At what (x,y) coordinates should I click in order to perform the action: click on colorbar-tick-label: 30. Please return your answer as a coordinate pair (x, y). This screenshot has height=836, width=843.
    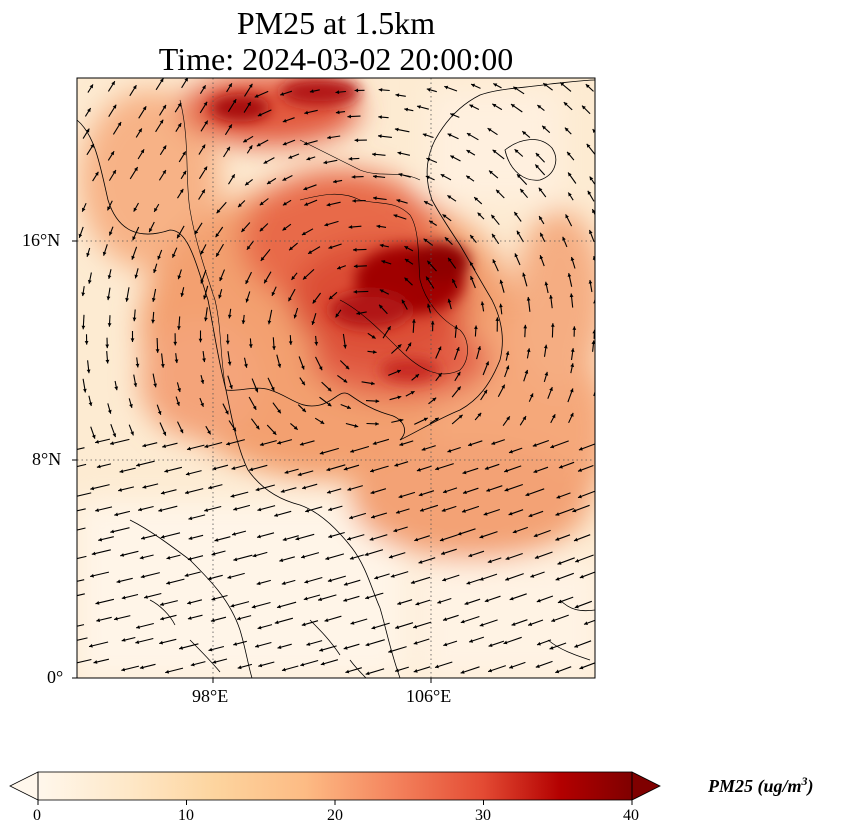
    Looking at the image, I should click on (483, 815).